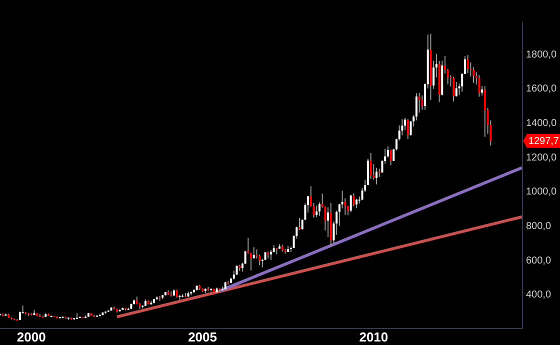  What do you see at coordinates (202, 336) in the screenshot?
I see `x-tick-label: 2005` at bounding box center [202, 336].